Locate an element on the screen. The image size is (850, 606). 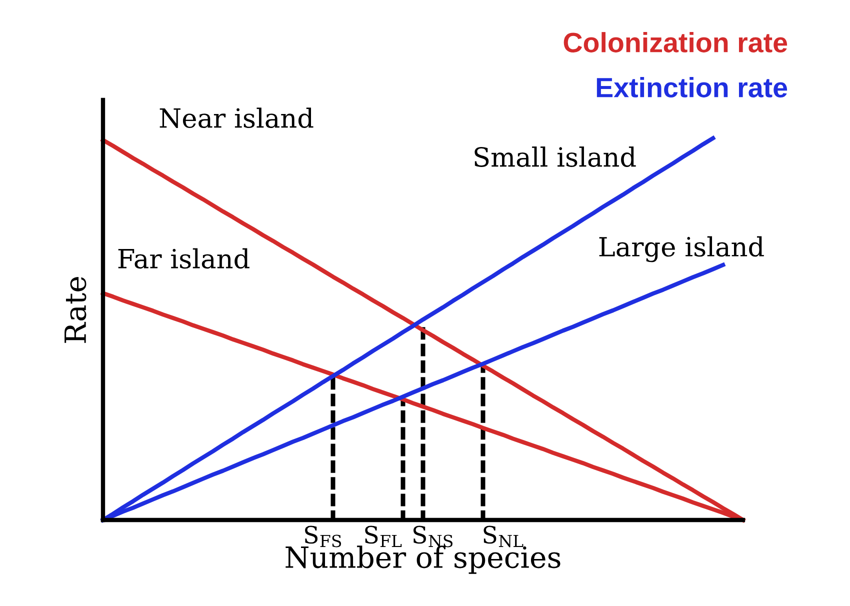
x-tick-label: S$_{FS}$ is located at coordinates (323, 537).